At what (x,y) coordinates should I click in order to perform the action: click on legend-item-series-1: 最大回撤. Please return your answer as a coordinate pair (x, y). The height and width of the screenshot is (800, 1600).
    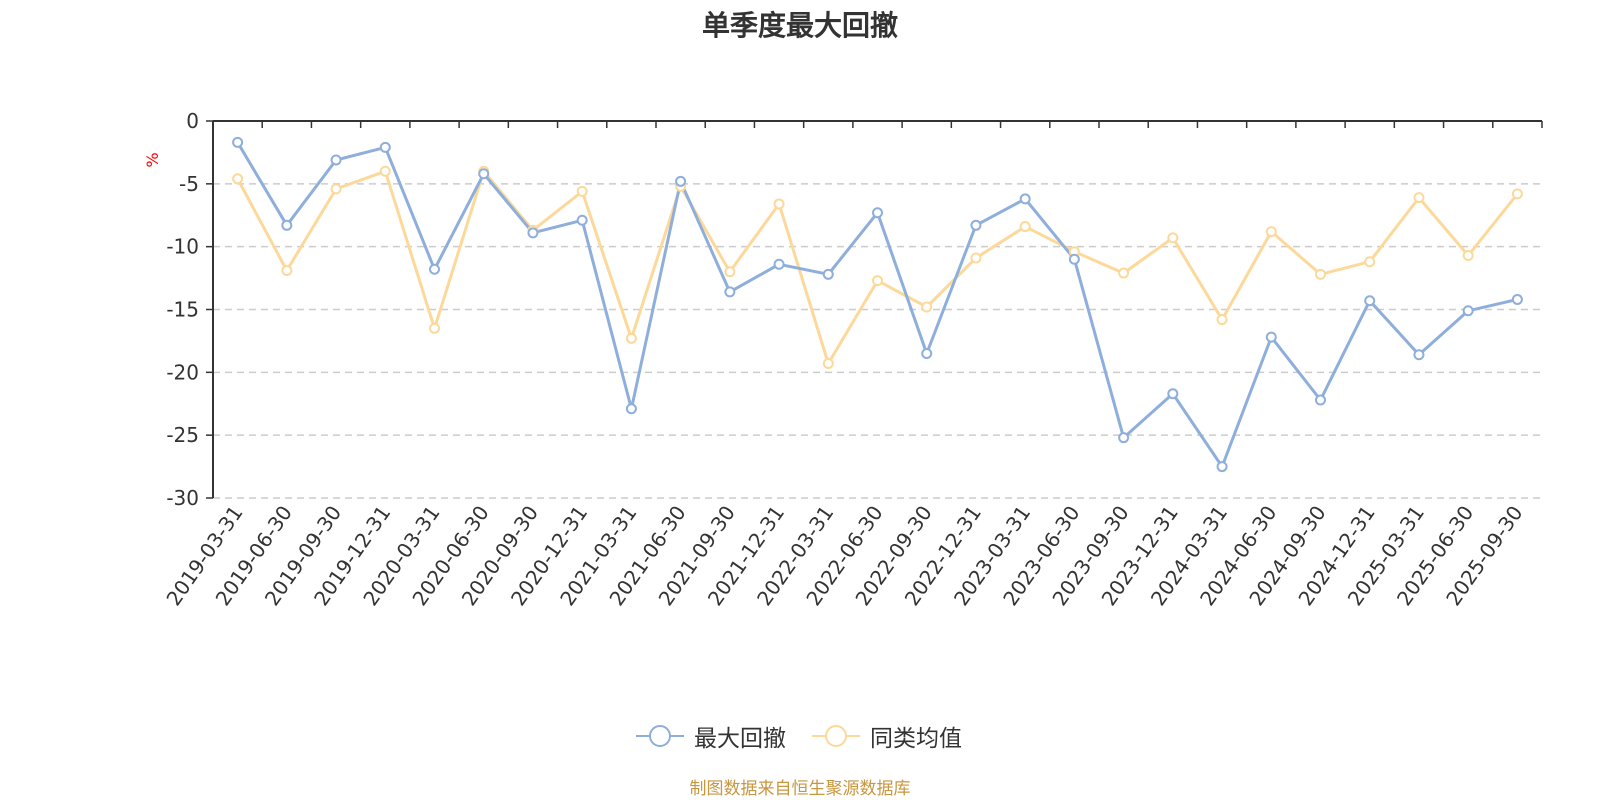
    Looking at the image, I should click on (711, 736).